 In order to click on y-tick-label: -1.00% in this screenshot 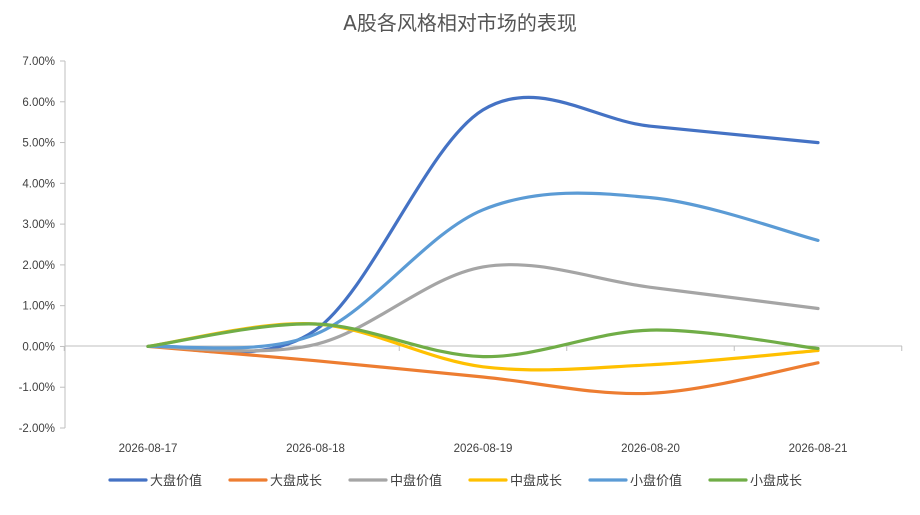, I will do `click(37, 388)`.